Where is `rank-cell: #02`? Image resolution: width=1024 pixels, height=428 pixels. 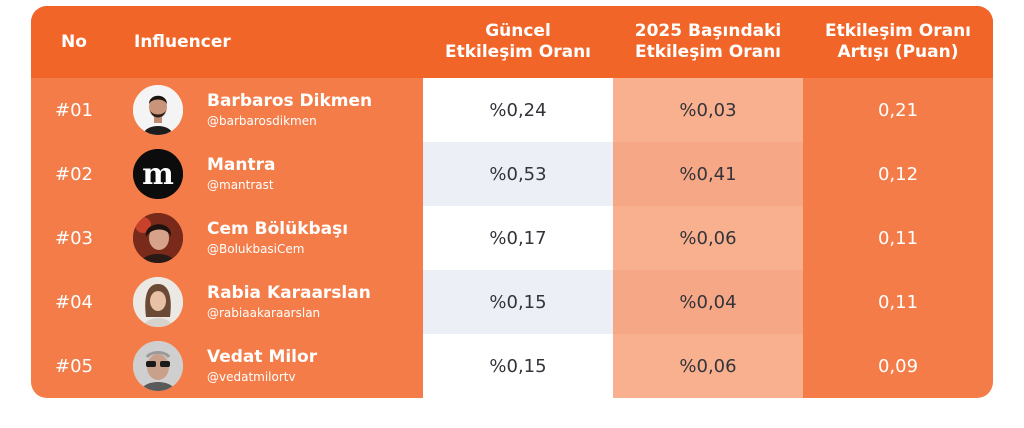
rank-cell: #02 is located at coordinates (74, 174).